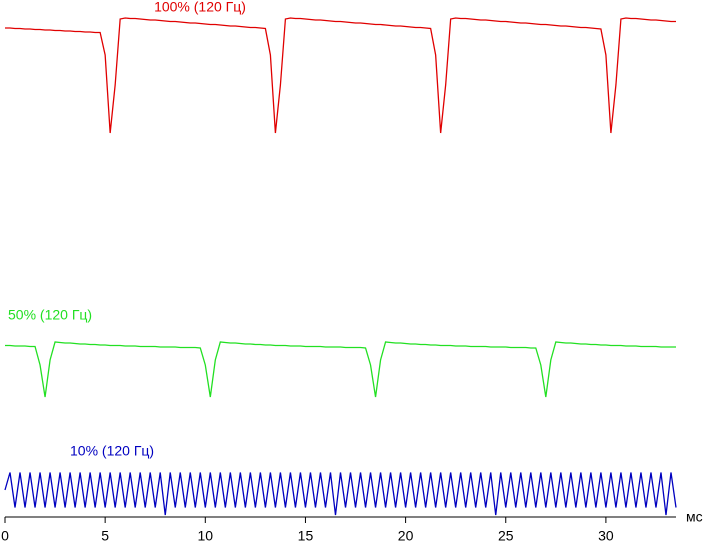  Describe the element at coordinates (200, 7) in the screenshot. I see `trace-label: 100% (120 Гц)` at that location.